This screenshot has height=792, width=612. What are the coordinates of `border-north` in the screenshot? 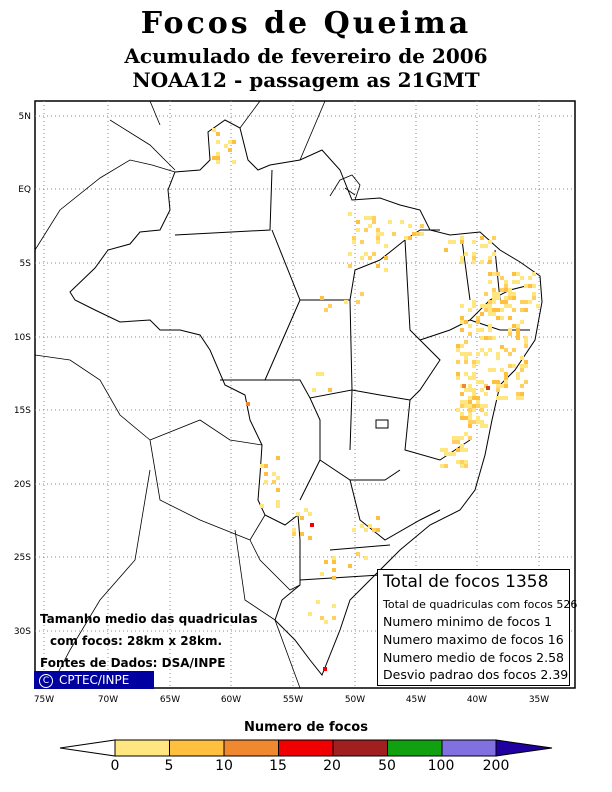 It's located at (180, 175).